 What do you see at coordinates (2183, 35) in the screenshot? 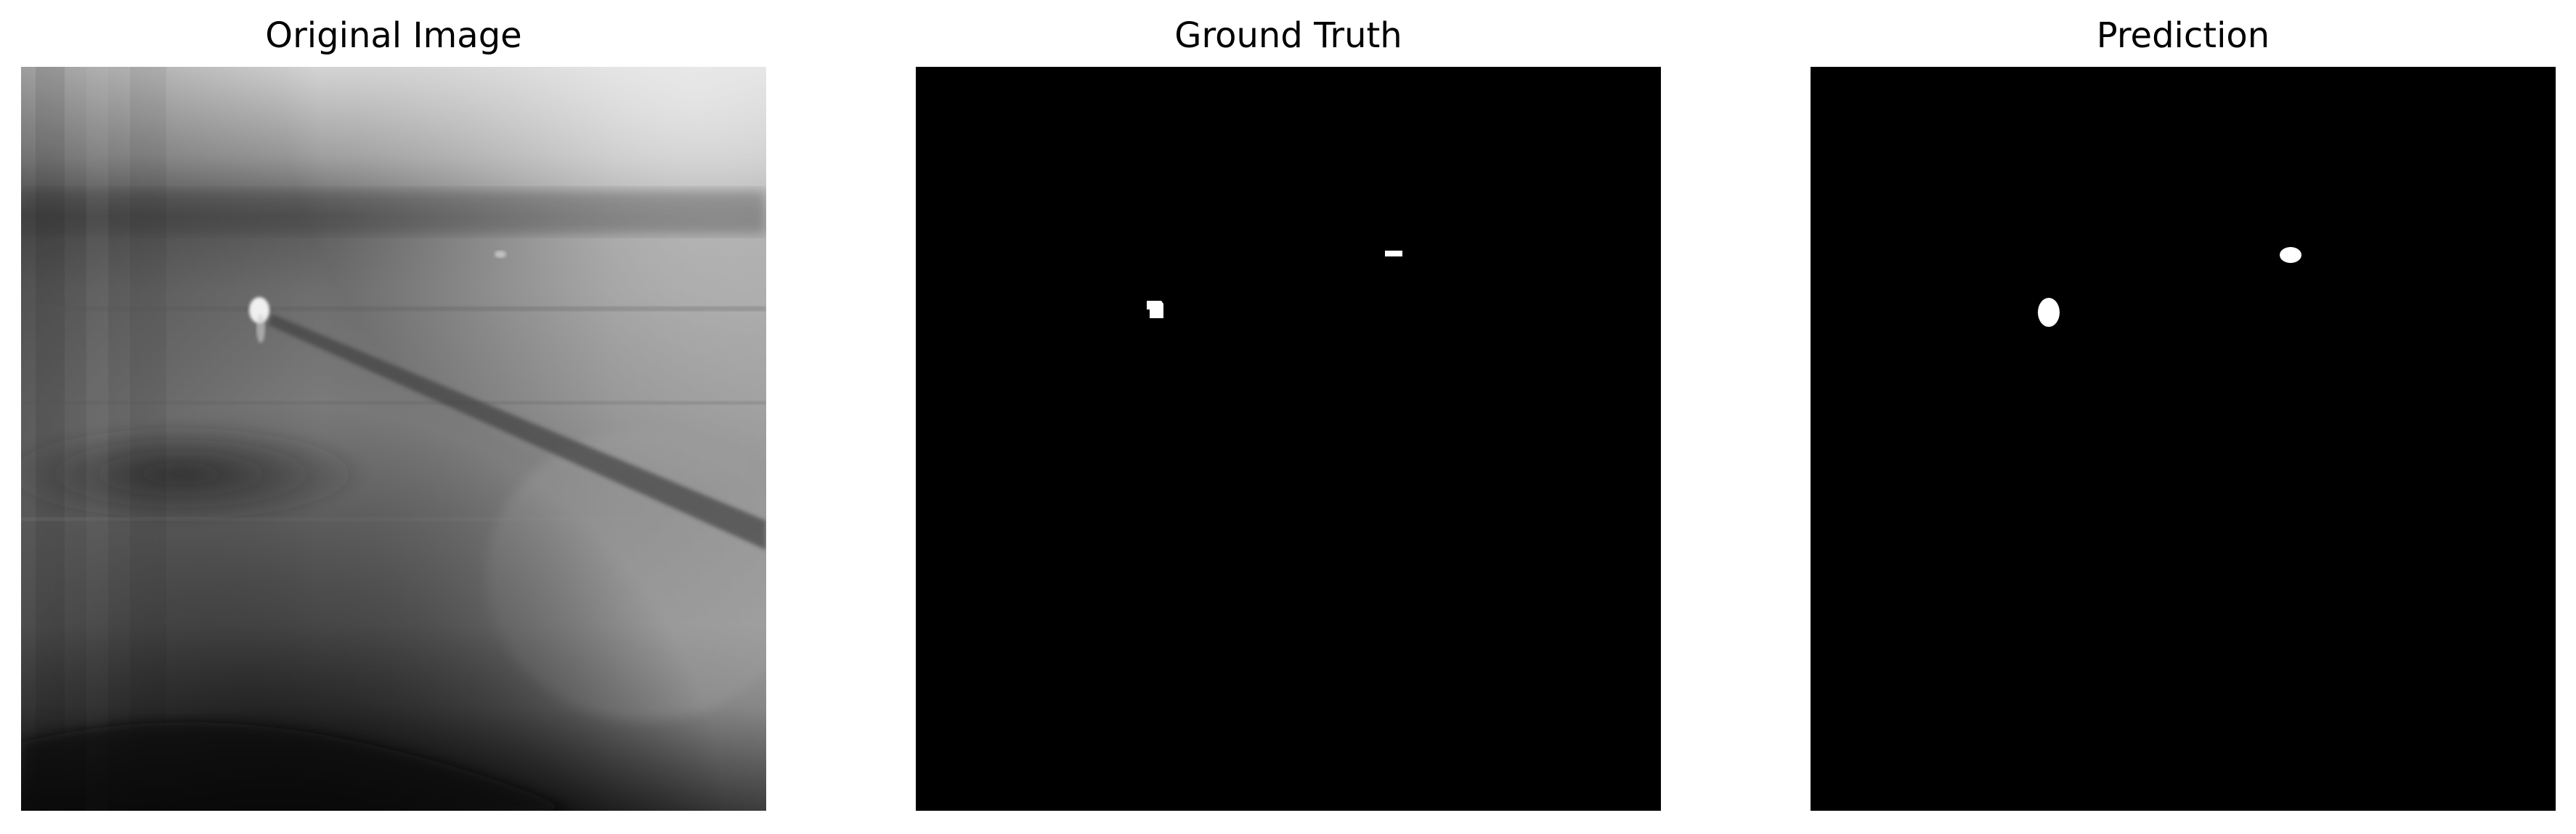
I see `prediction-title: Prediction` at bounding box center [2183, 35].